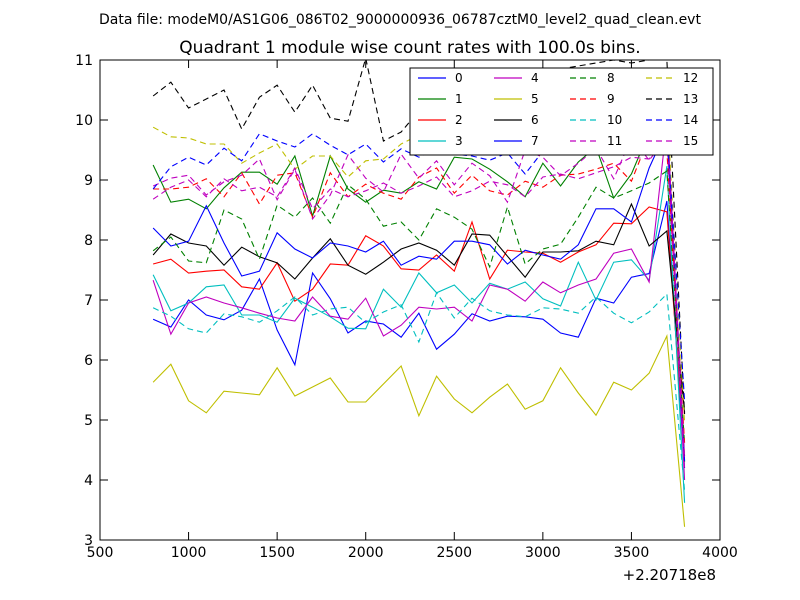 This screenshot has height=600, width=800. Describe the element at coordinates (84, 121) in the screenshot. I see `y-tick-label: 10` at that location.